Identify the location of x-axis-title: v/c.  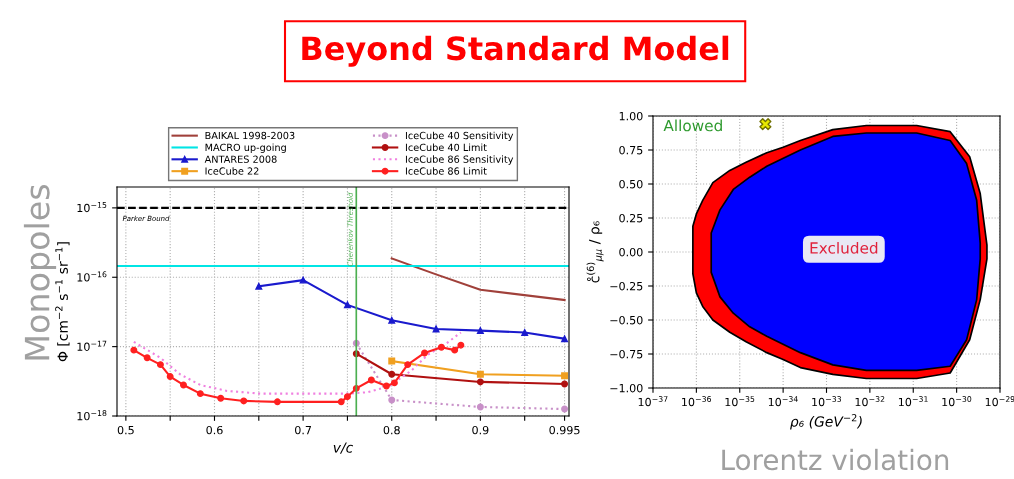
(343, 448).